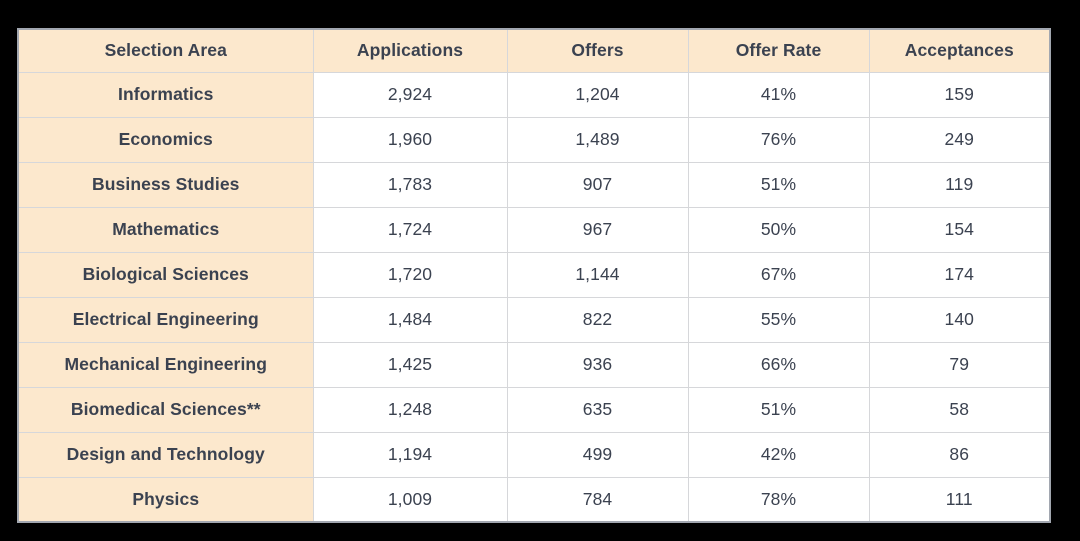  I want to click on table-row: Electrical Engineering 1,484 822 55% 140, so click(534, 319).